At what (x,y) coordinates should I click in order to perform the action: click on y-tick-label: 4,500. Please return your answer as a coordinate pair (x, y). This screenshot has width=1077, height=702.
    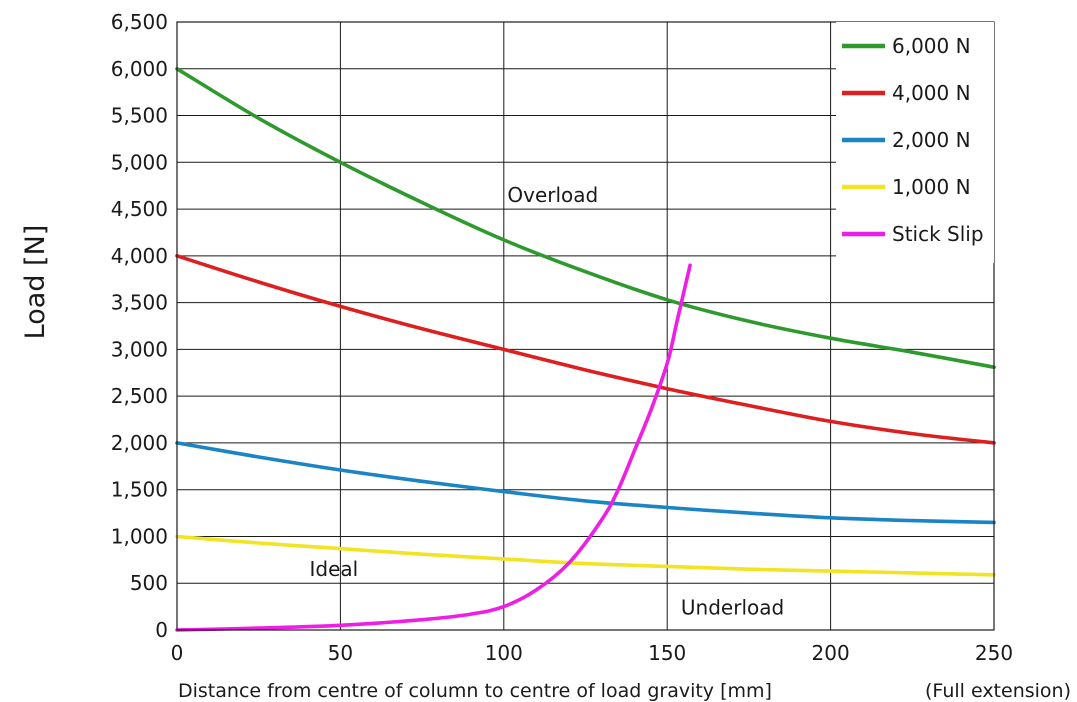
    Looking at the image, I should click on (139, 209).